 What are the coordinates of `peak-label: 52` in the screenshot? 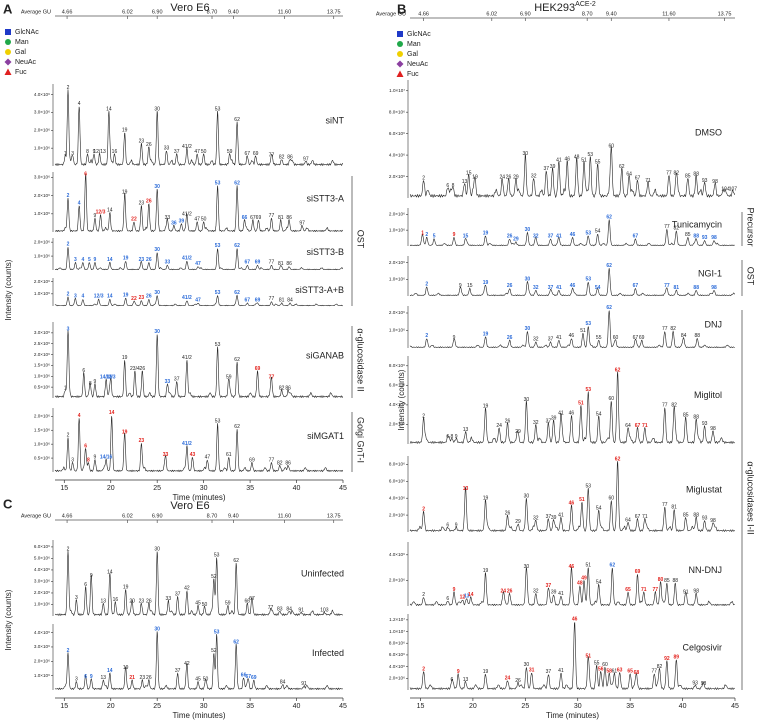 It's located at (214, 651).